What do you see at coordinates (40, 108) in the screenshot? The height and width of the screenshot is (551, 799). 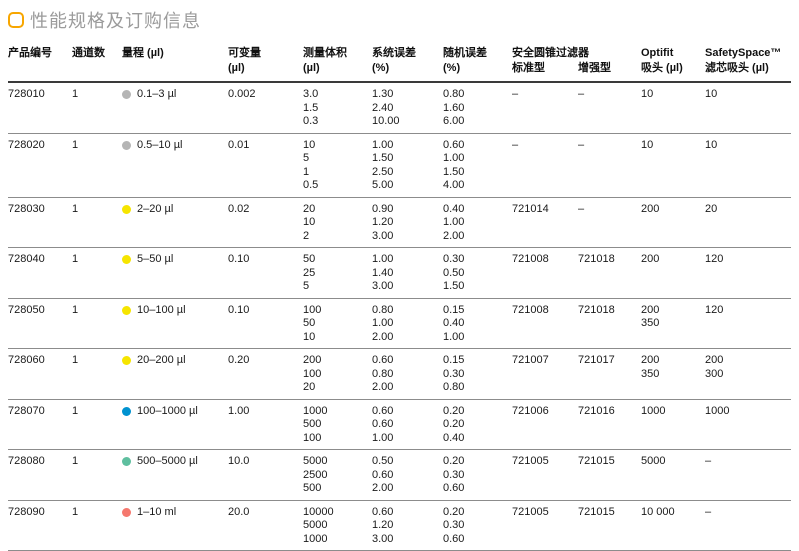 I see `product-number-cell: 728010` at bounding box center [40, 108].